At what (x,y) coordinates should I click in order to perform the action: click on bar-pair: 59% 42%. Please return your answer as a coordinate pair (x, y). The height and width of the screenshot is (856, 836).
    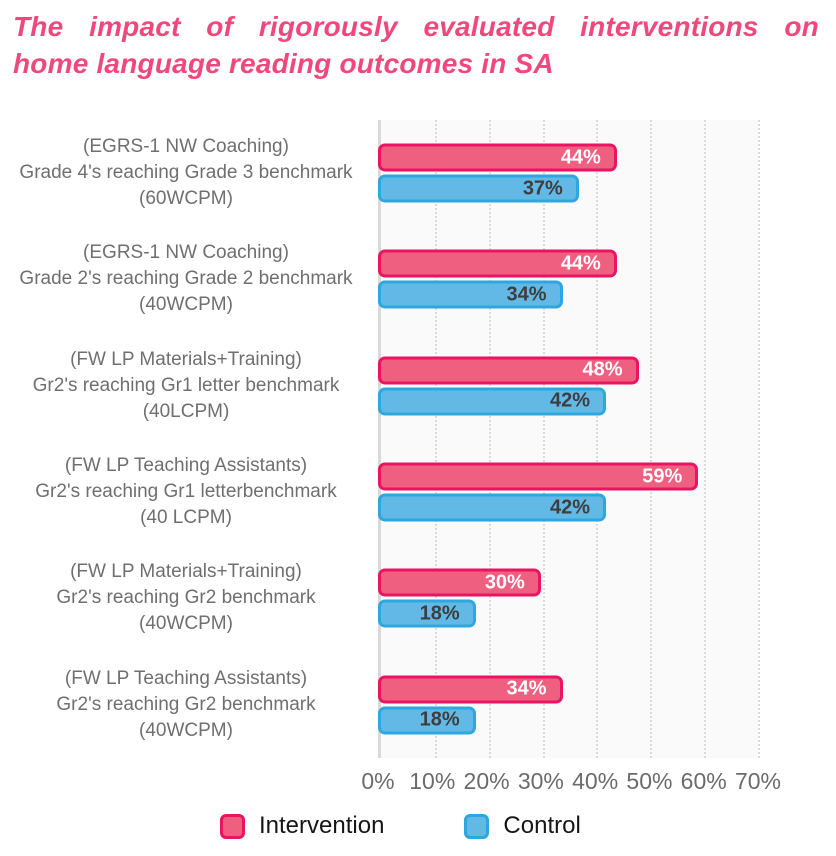
    Looking at the image, I should click on (568, 492).